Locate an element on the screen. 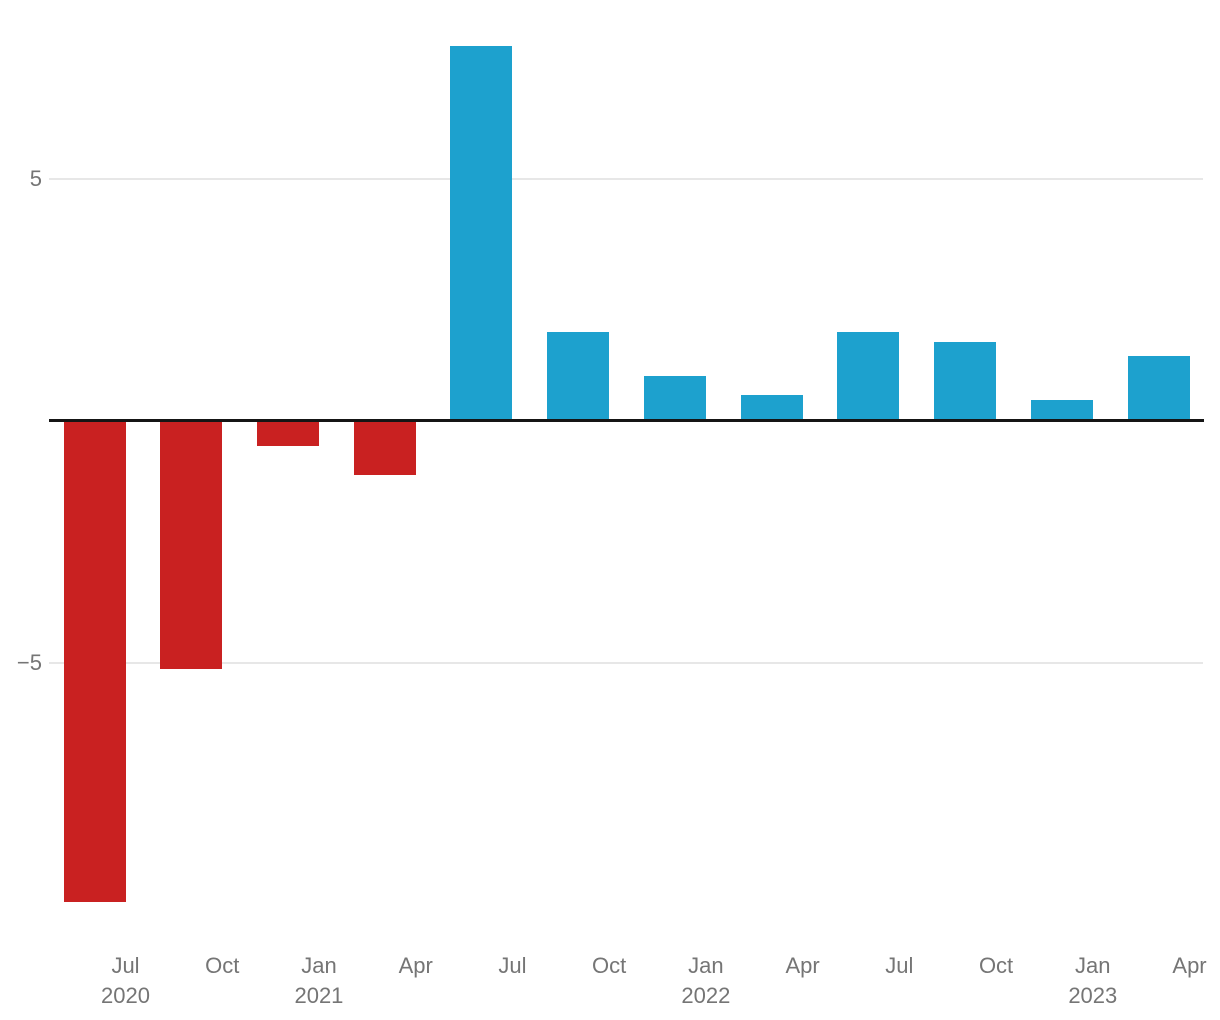 The image size is (1220, 1020). bar-oct-2021 is located at coordinates (578, 375).